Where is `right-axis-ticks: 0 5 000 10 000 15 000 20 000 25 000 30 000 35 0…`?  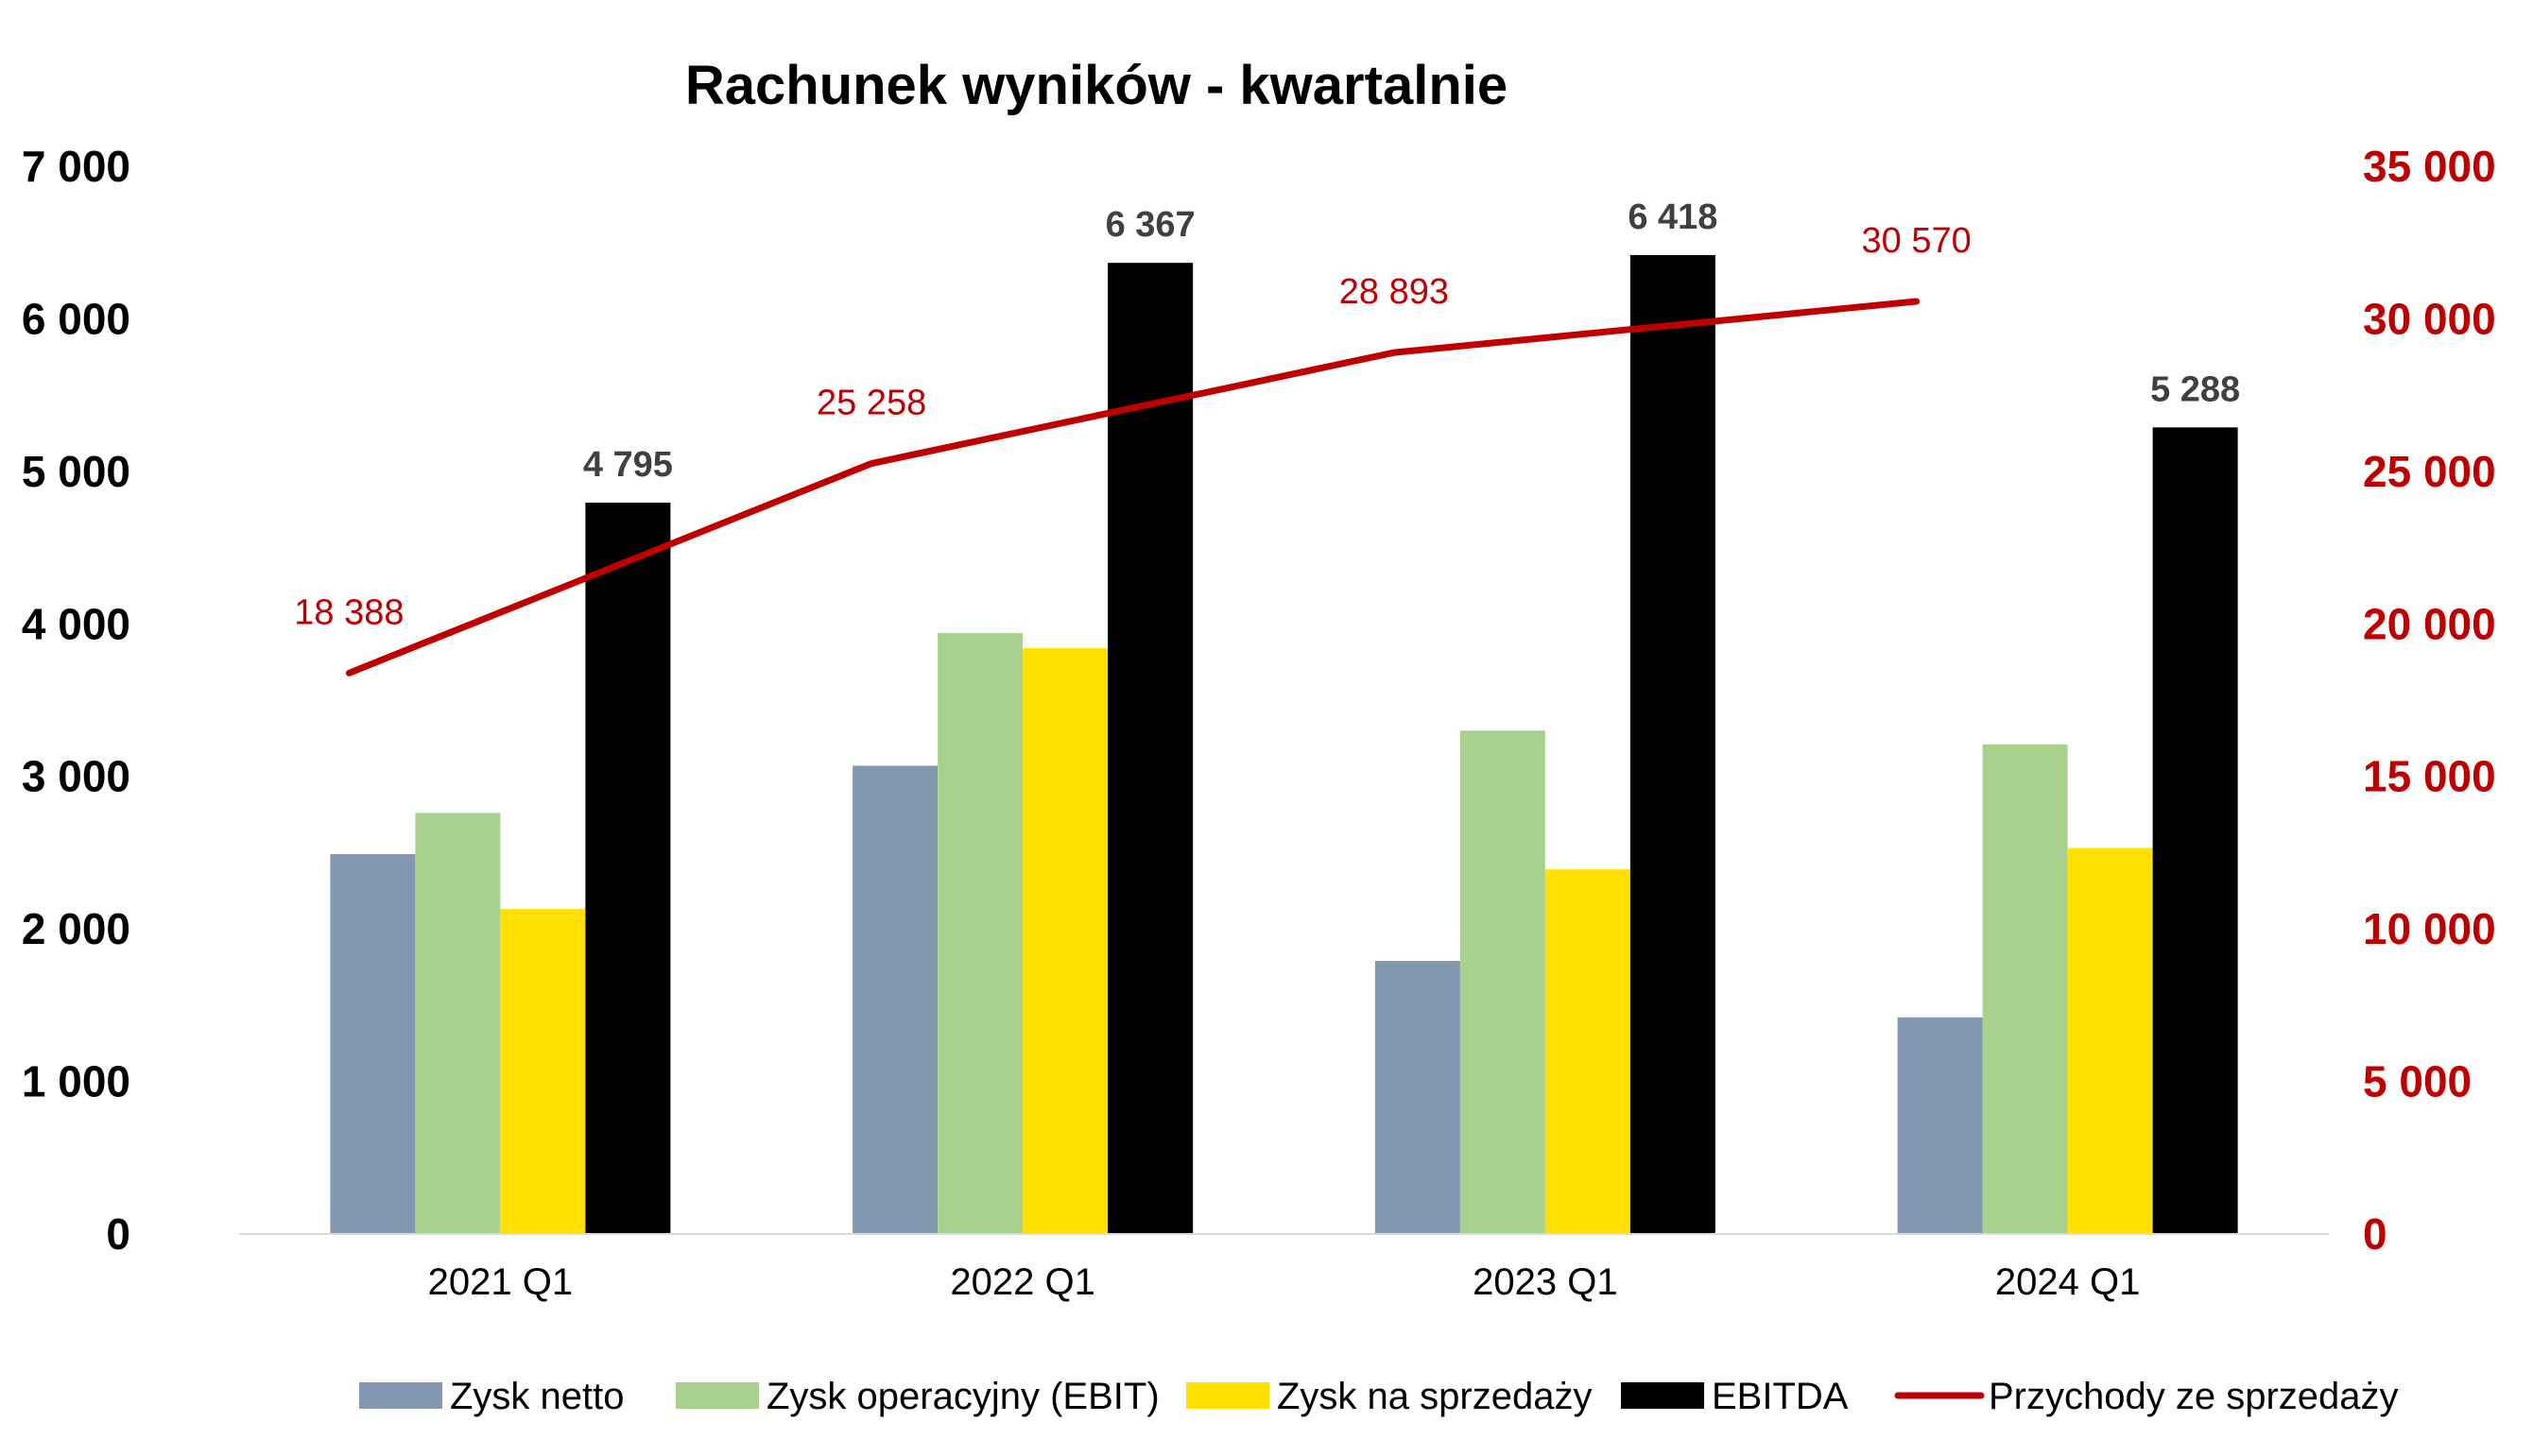 right-axis-ticks: 0 5 000 10 000 15 000 20 000 25 000 30 000 35 0… is located at coordinates (2429, 701).